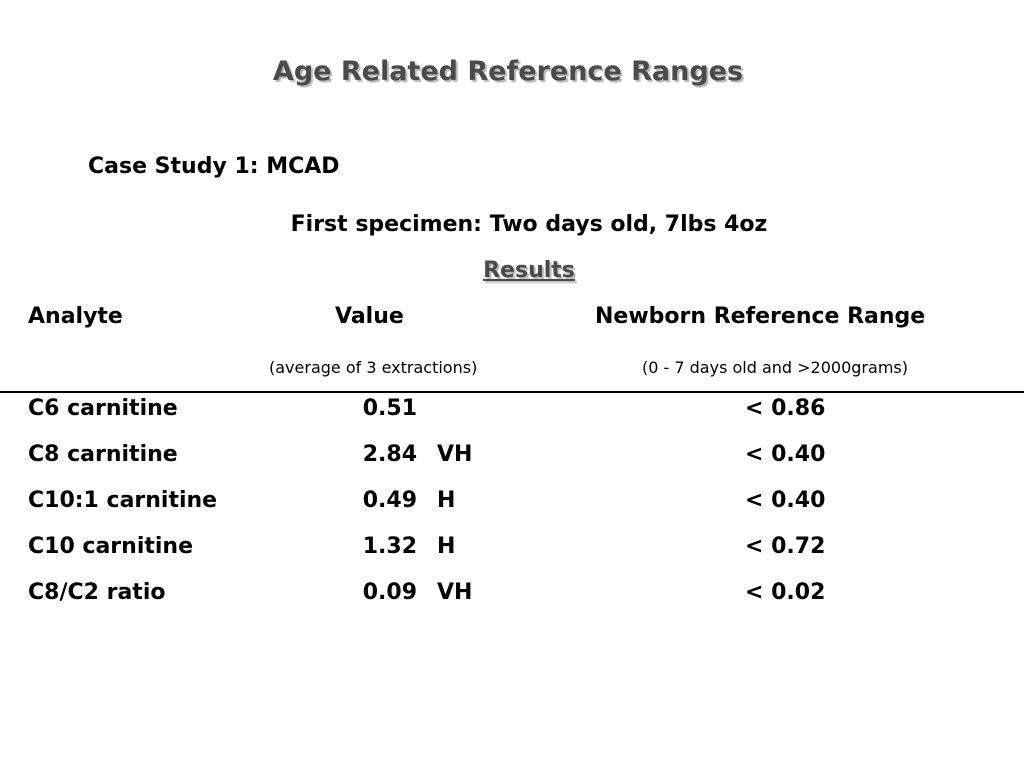 The image size is (1024, 768). I want to click on analyte-name: C8 carnitine, so click(103, 454).